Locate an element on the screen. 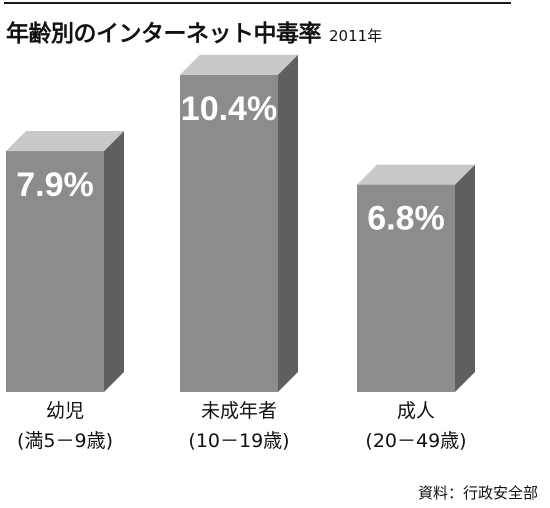  top-rule is located at coordinates (257, 3).